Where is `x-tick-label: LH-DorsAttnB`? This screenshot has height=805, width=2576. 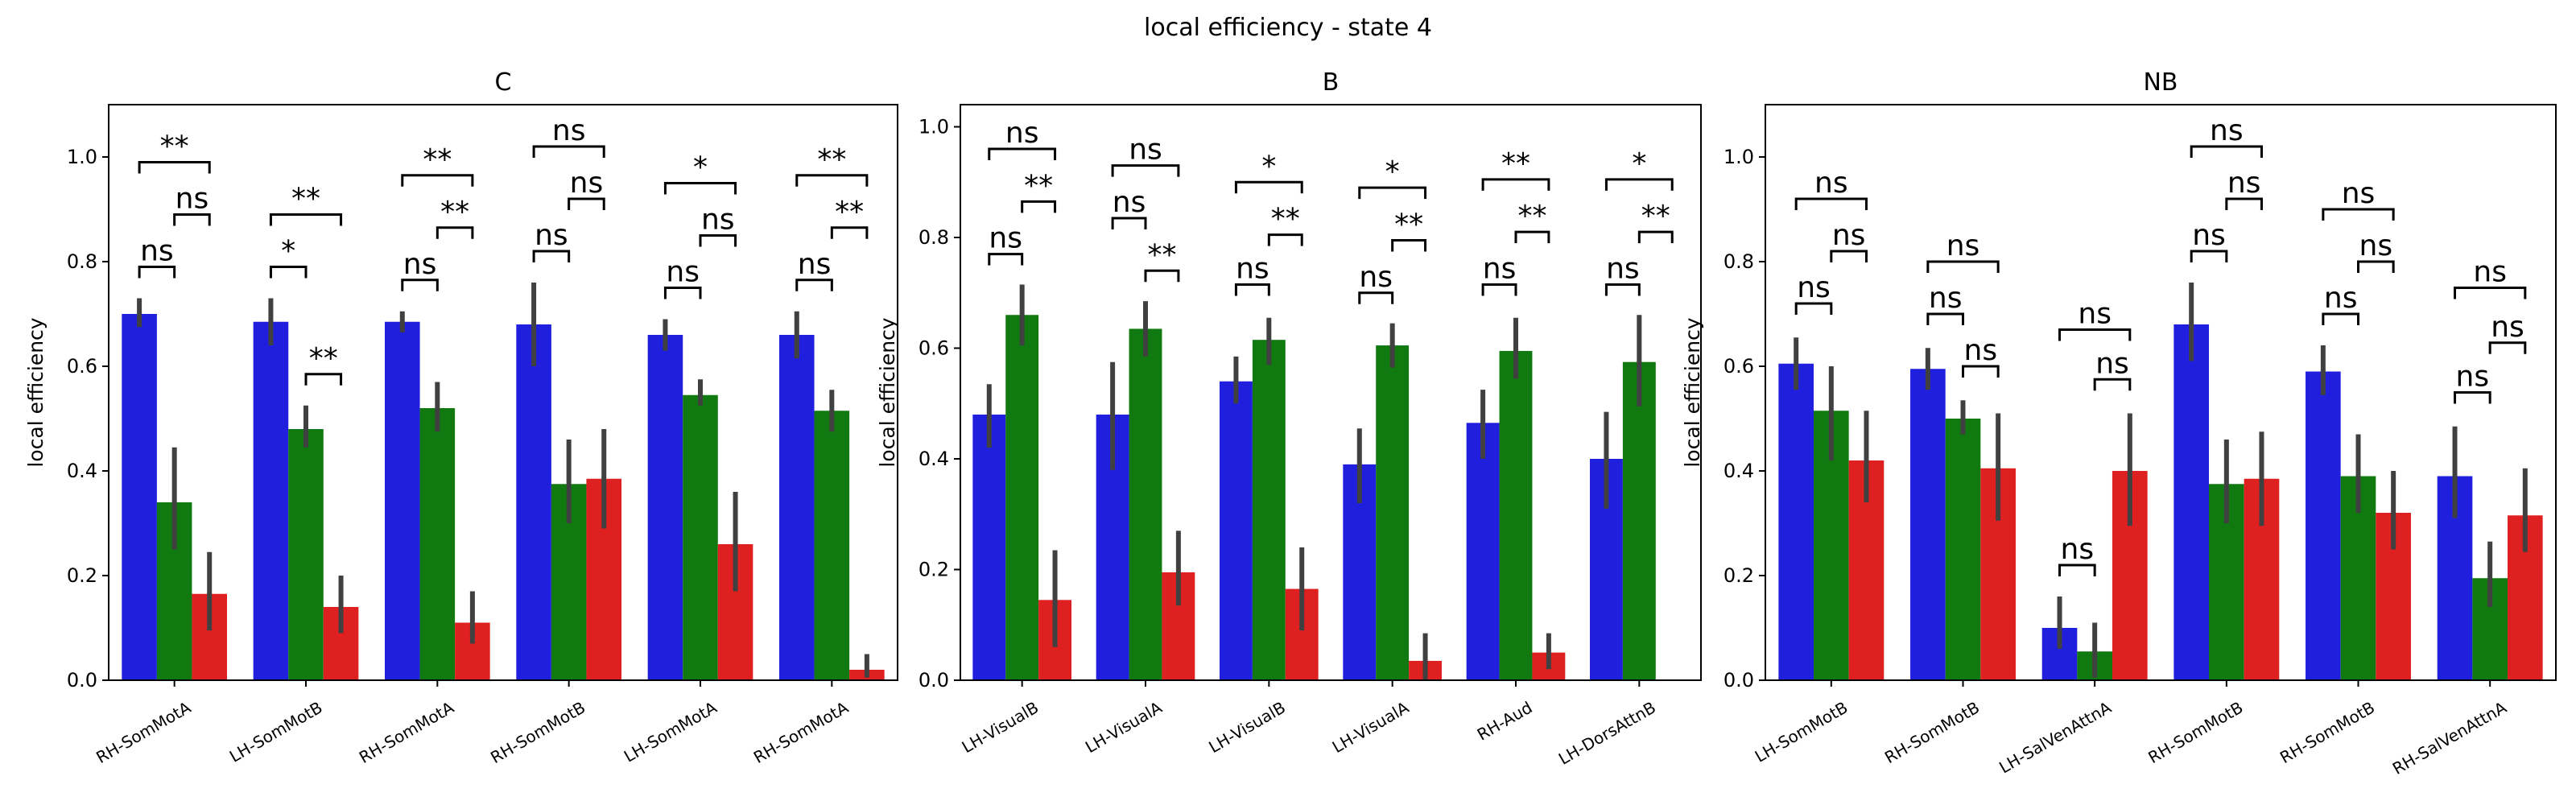
x-tick-label: LH-DorsAttnB is located at coordinates (1607, 733).